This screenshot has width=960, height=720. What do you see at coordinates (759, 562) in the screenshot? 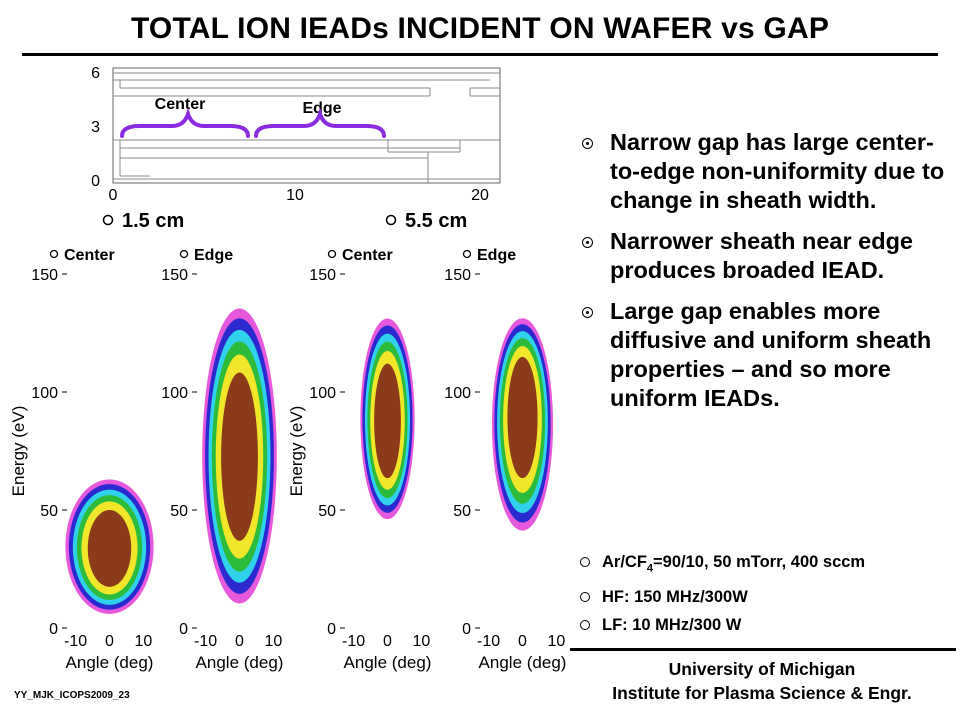
I see `gas-suffix: =90/10, 50 mTorr, 400 sccm` at bounding box center [759, 562].